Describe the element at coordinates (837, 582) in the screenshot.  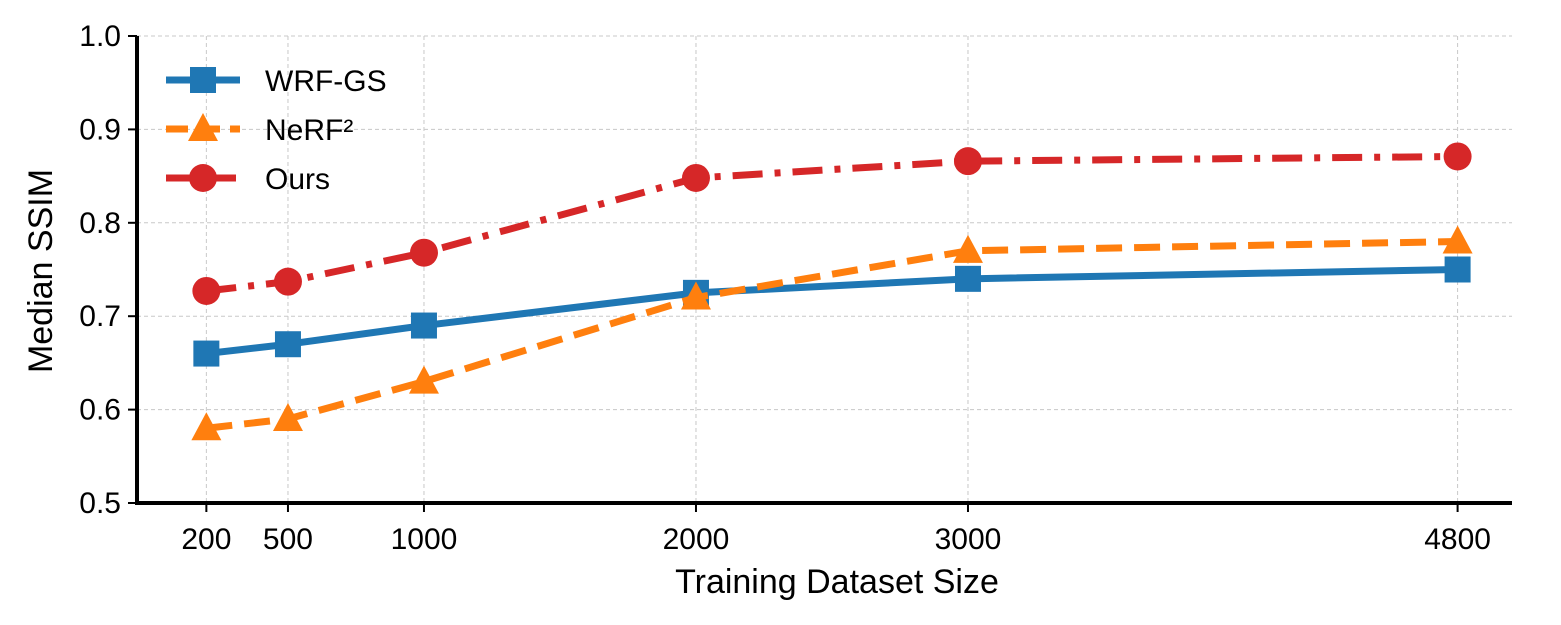
I see `x-axis-title: Training Dataset Size` at that location.